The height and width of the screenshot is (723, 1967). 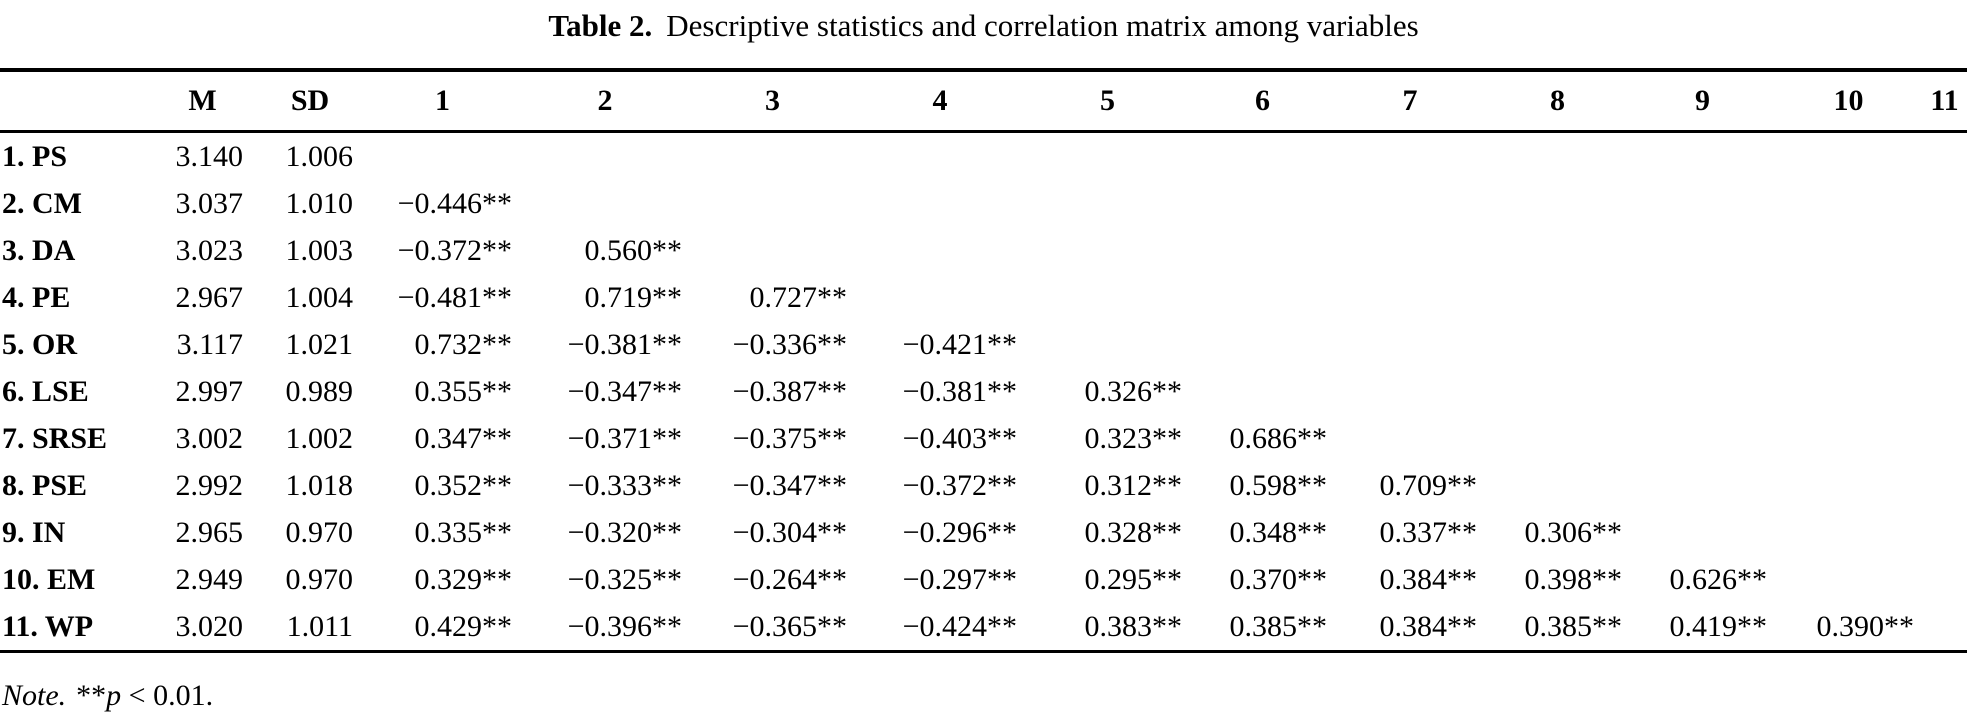 I want to click on correlation-value: −0.347**, so click(x=789, y=485).